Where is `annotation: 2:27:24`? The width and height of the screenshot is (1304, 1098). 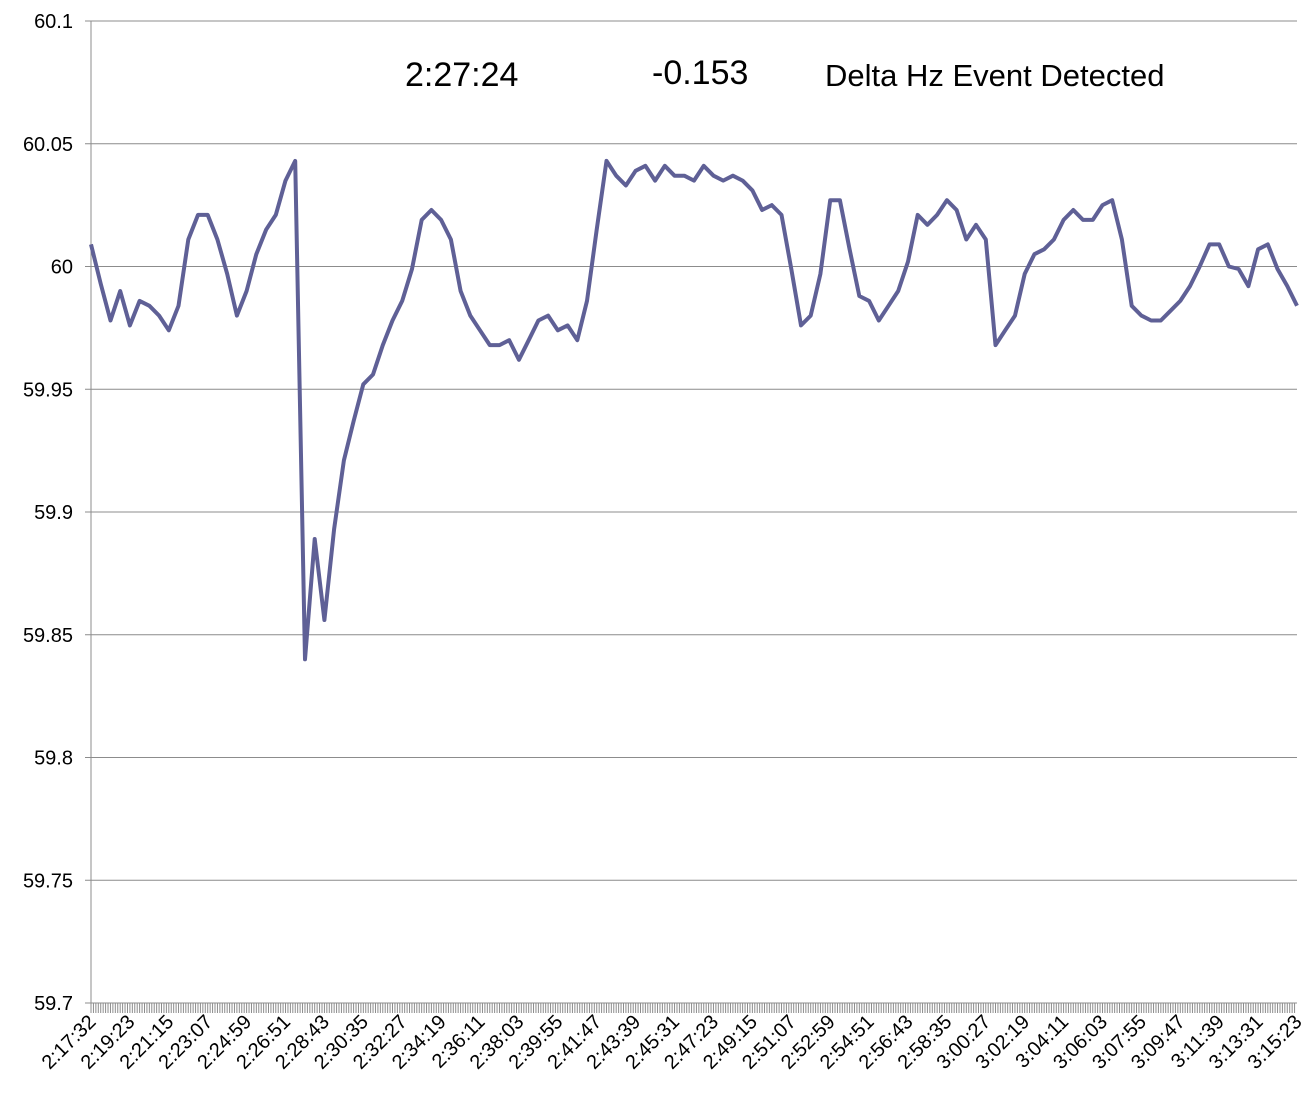 annotation: 2:27:24 is located at coordinates (461, 75).